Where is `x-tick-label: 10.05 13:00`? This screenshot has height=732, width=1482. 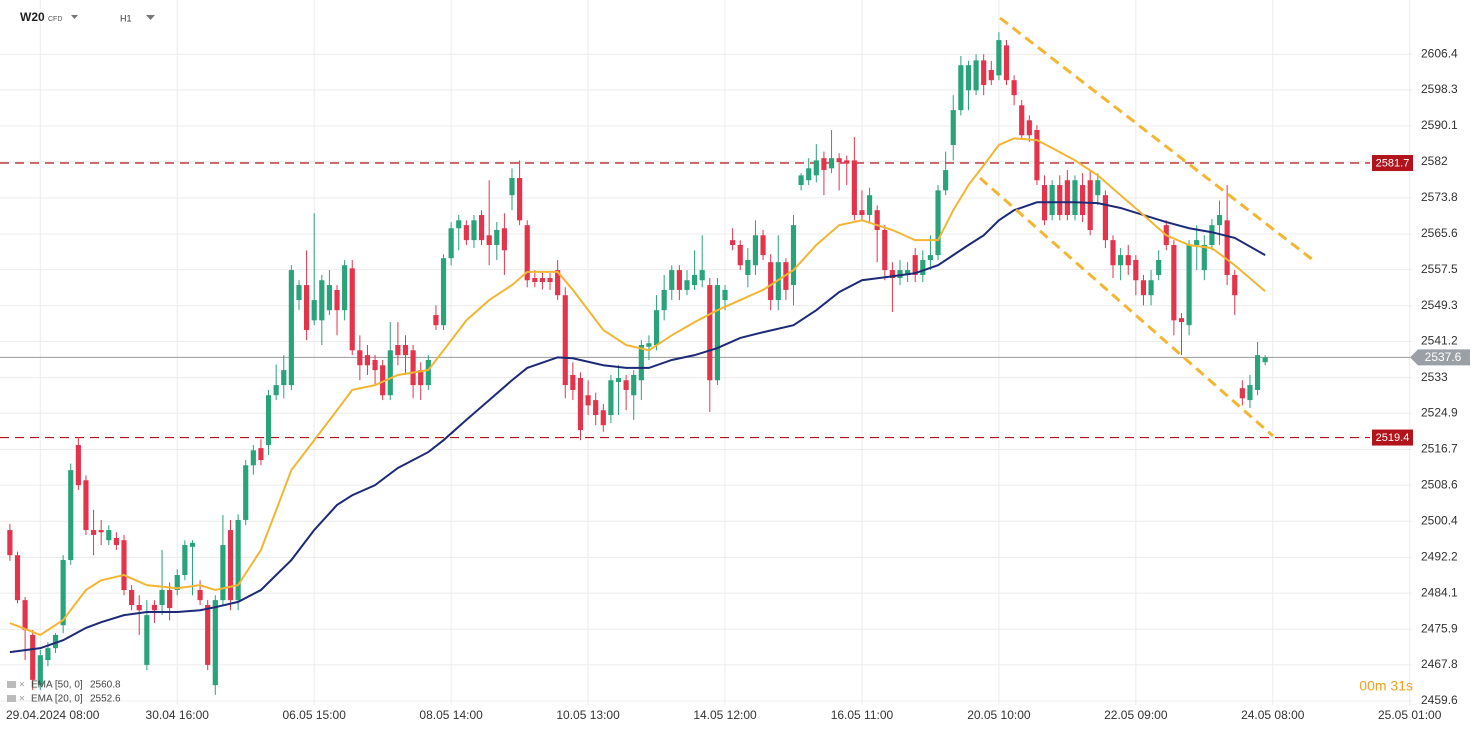
x-tick-label: 10.05 13:00 is located at coordinates (588, 715).